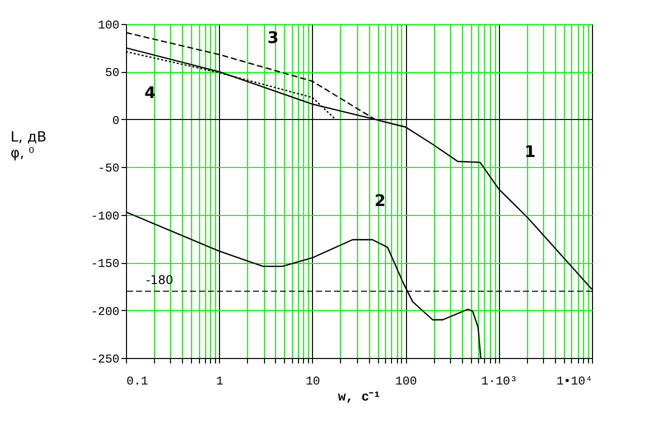  I want to click on y-tick-label: -150, so click(105, 264).